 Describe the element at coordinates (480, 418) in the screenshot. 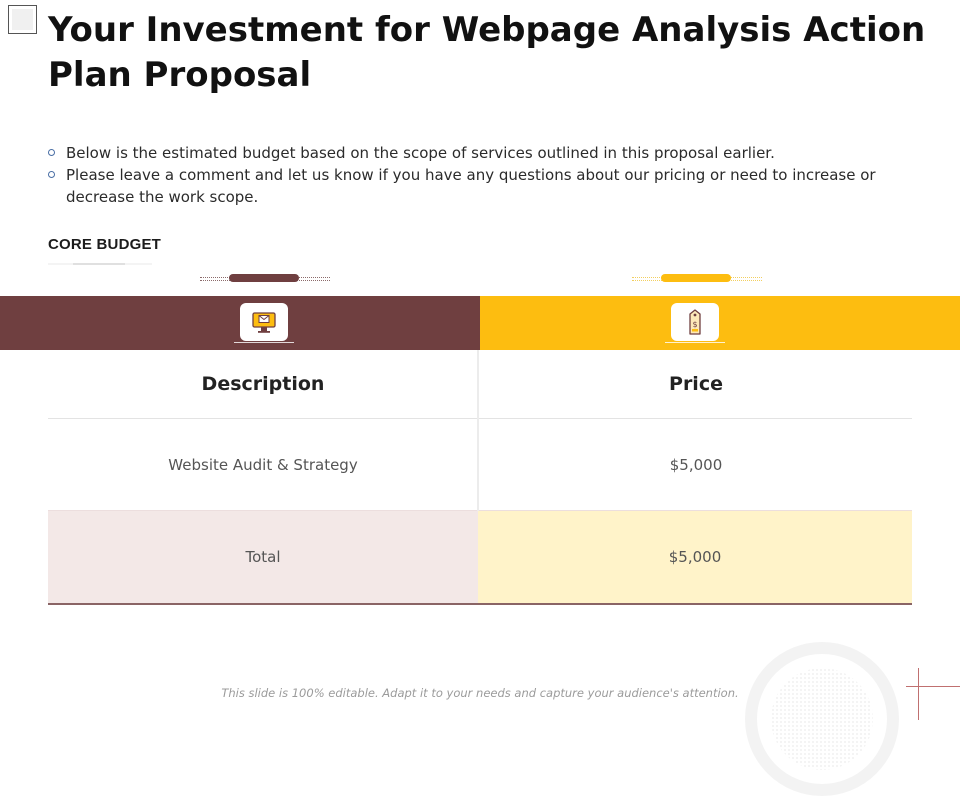

I see `header-divider` at that location.